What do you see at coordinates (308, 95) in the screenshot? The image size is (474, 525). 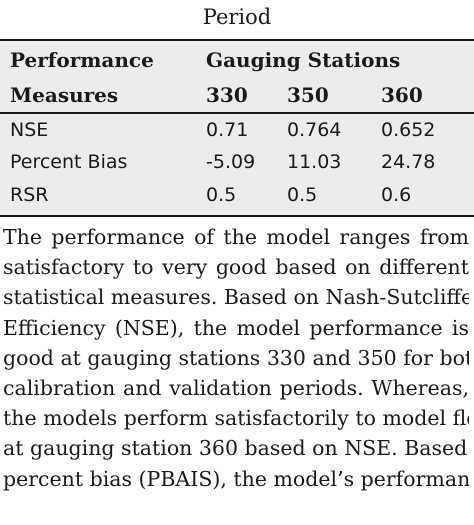 I see `header-station-350: 350` at bounding box center [308, 95].